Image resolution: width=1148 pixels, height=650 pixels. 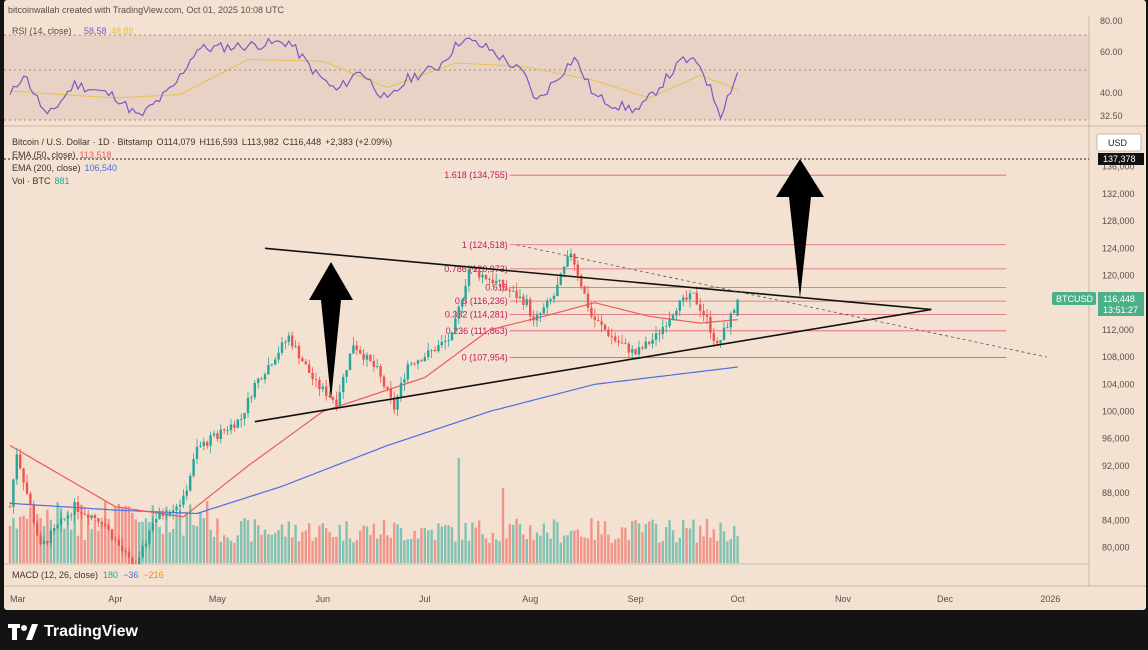 I want to click on volume-label: Vol · BTC, so click(x=31, y=181).